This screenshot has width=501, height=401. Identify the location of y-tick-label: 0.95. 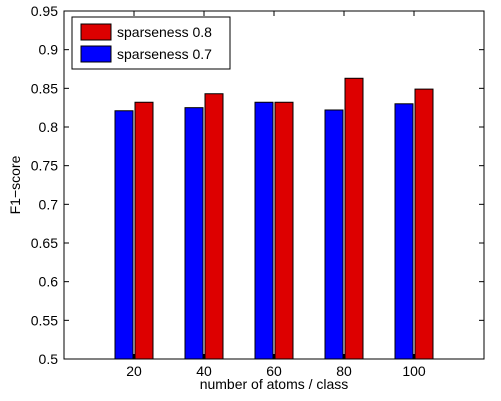
(44, 11).